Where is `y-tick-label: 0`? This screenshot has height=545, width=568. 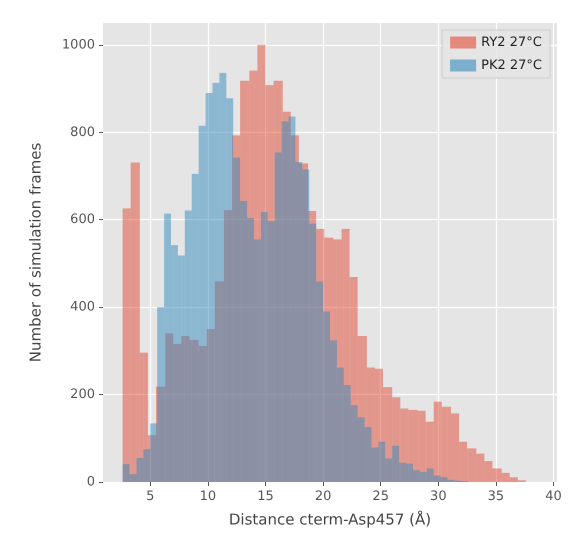
y-tick-label: 0 is located at coordinates (90, 482).